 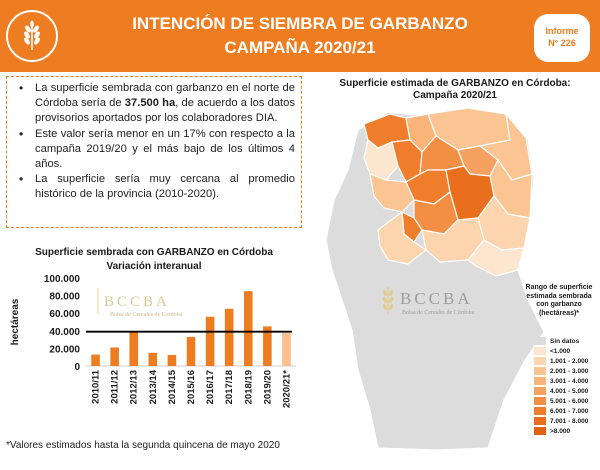 I want to click on bar-2020/21*, so click(x=286, y=349).